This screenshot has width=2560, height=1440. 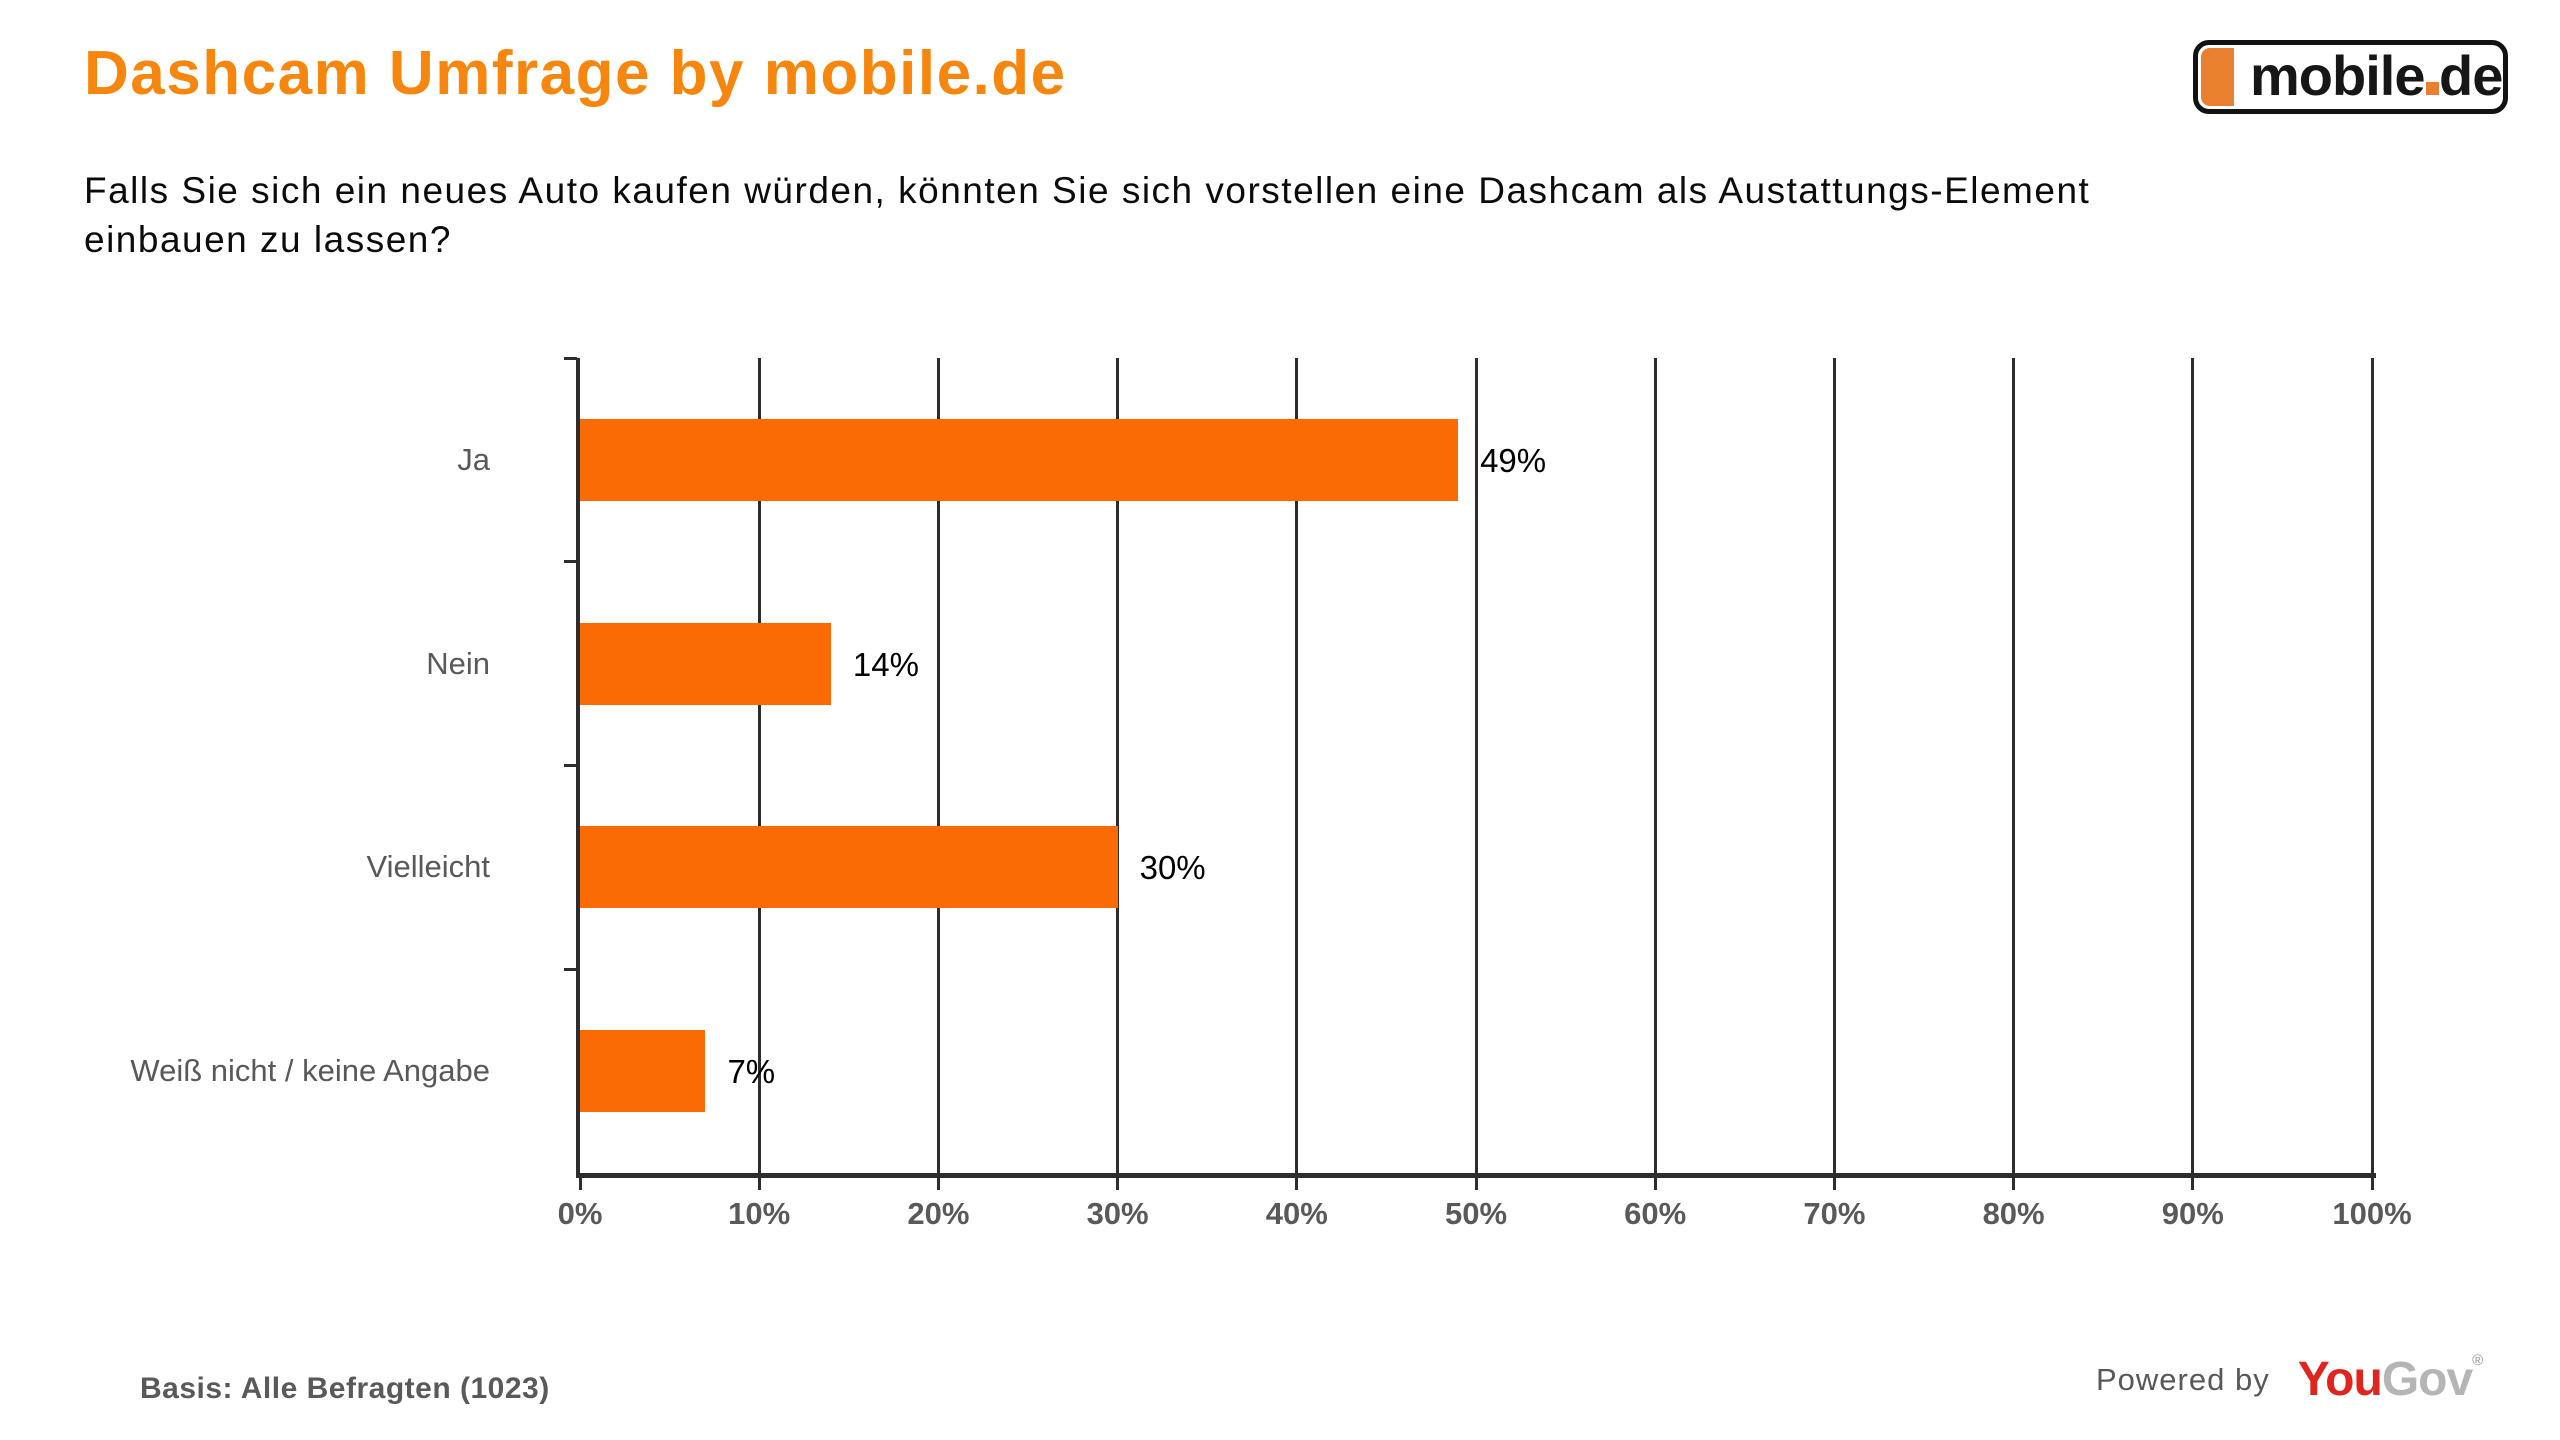 What do you see at coordinates (2337, 75) in the screenshot?
I see `logo-word: mobile` at bounding box center [2337, 75].